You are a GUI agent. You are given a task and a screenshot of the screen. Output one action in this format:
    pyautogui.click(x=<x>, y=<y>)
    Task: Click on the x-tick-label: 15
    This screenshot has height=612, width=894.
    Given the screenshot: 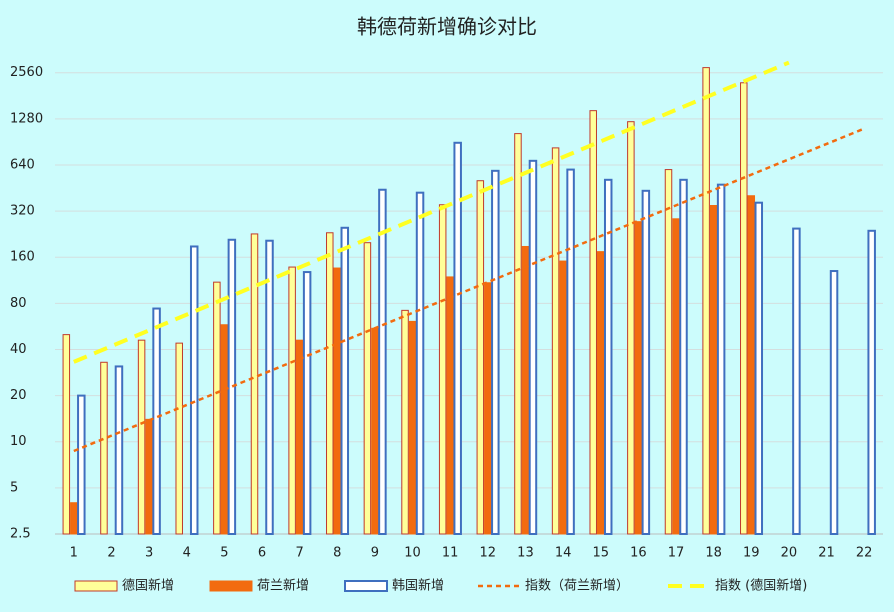 What is the action you would take?
    pyautogui.click(x=600, y=553)
    